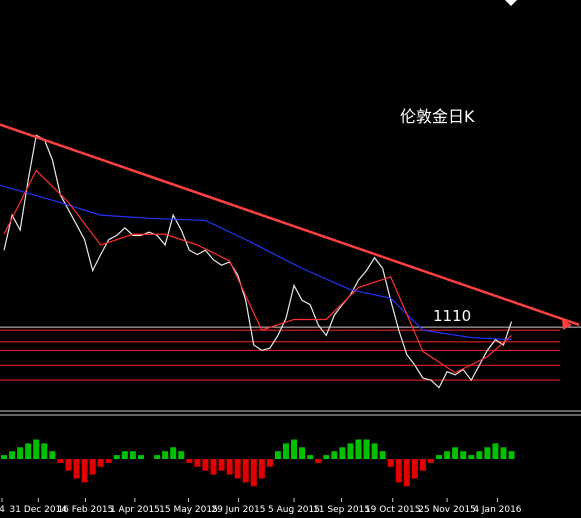 Image resolution: width=581 pixels, height=518 pixels. I want to click on x-tick-label: 4, so click(2, 510).